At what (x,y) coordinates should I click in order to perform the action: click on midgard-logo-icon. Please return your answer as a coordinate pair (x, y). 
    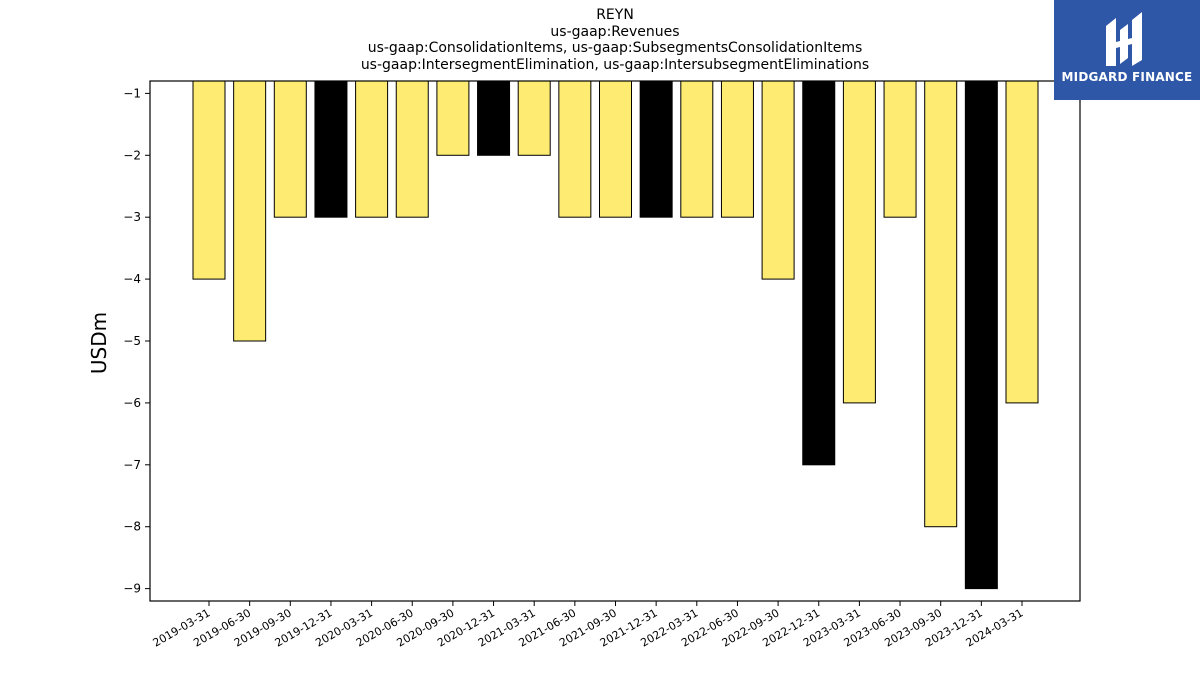
    Looking at the image, I should click on (1124, 39).